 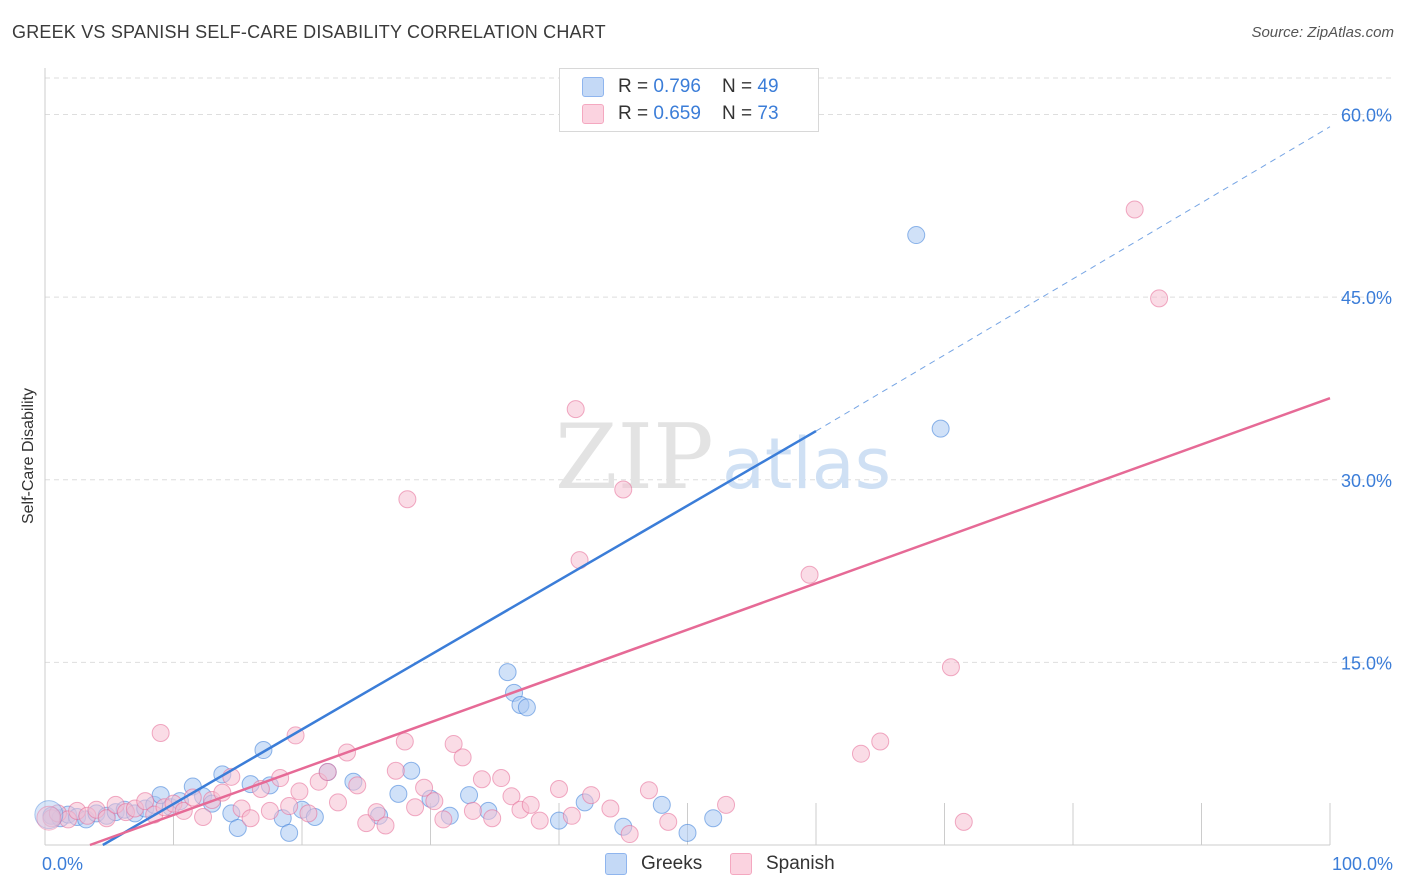 What do you see at coordinates (689, 100) in the screenshot?
I see `stats-legend: R = 0.796 N = 49 R = 0.659 N = 73` at bounding box center [689, 100].